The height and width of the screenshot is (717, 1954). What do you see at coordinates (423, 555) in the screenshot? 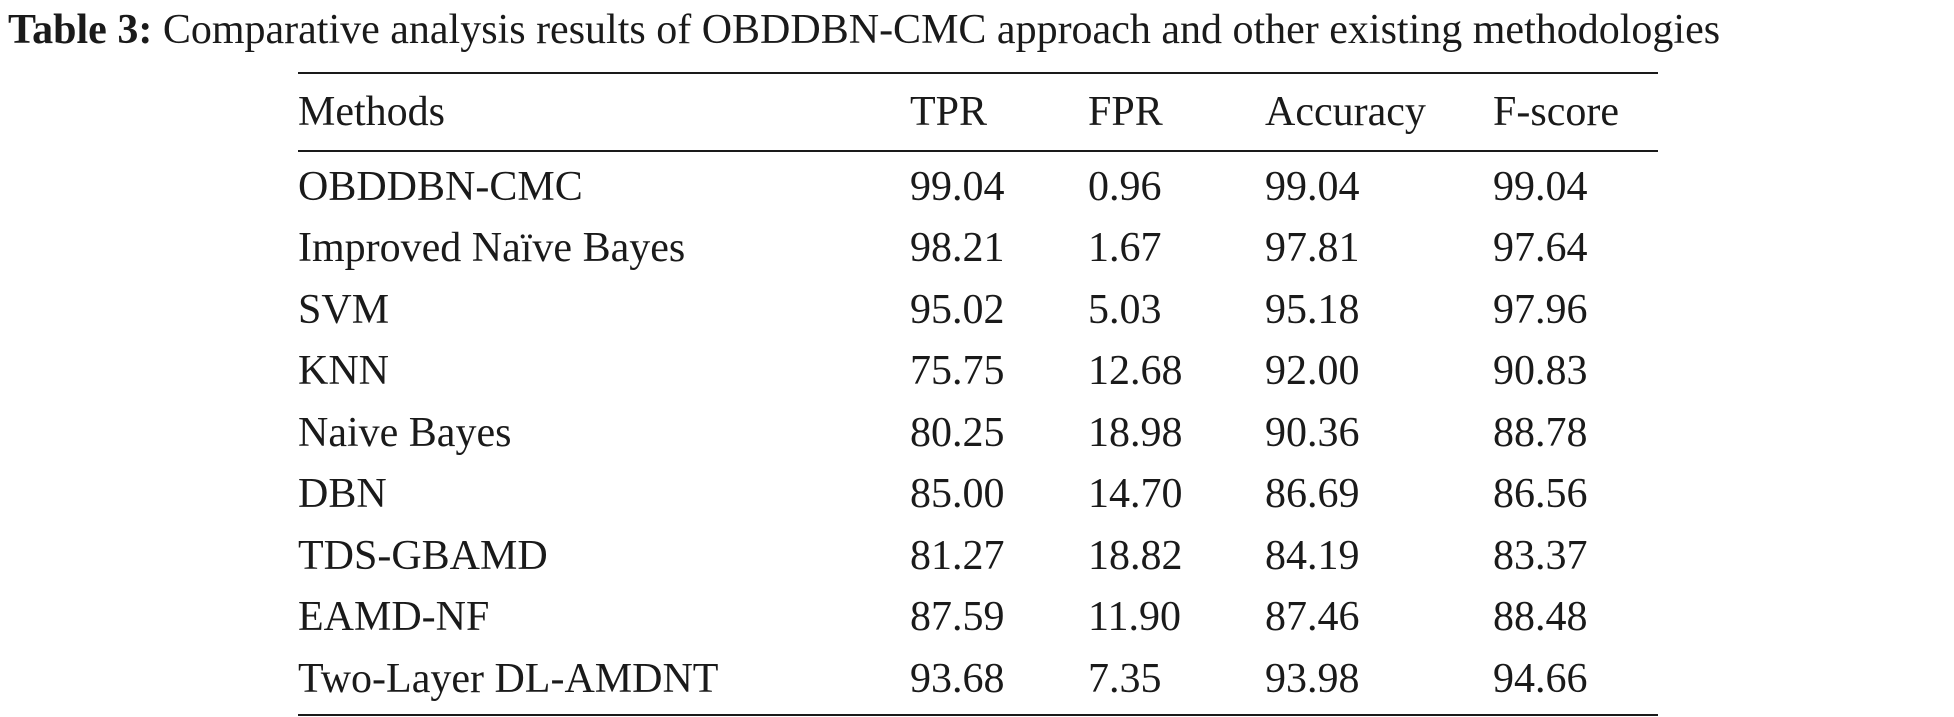
I see `method-cell: TDS-GBAMD` at bounding box center [423, 555].